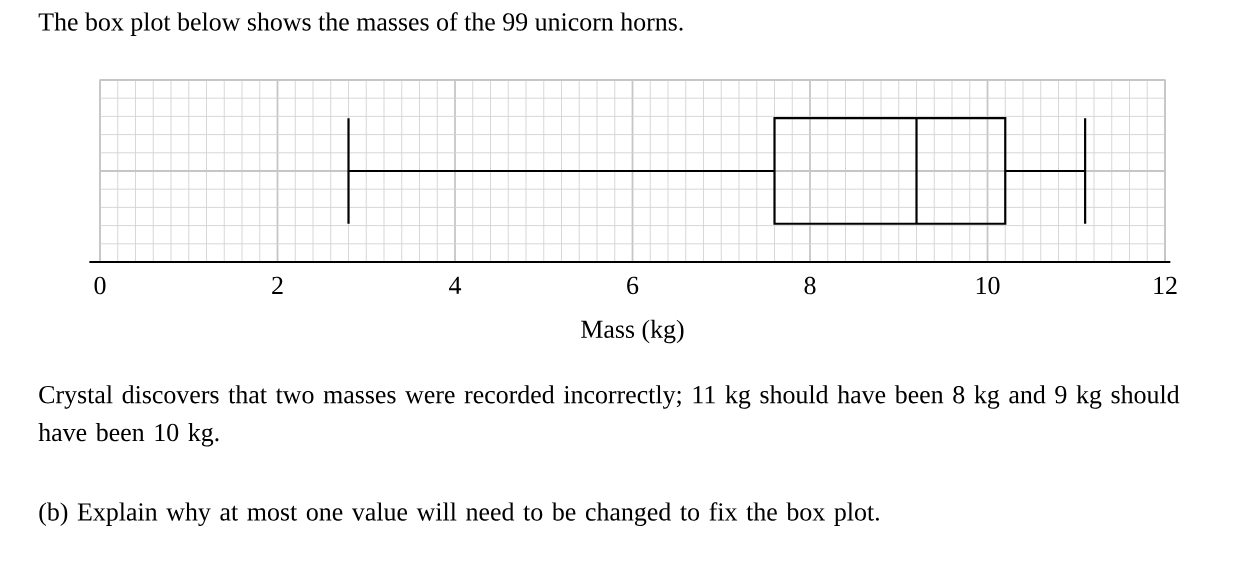 The width and height of the screenshot is (1249, 574). Describe the element at coordinates (609, 416) in the screenshot. I see `text: Crystal discovers that two masses were recorded incorrectly; 11 kg should have been 8 kg and 9 kg should have been 10 kg.` at that location.